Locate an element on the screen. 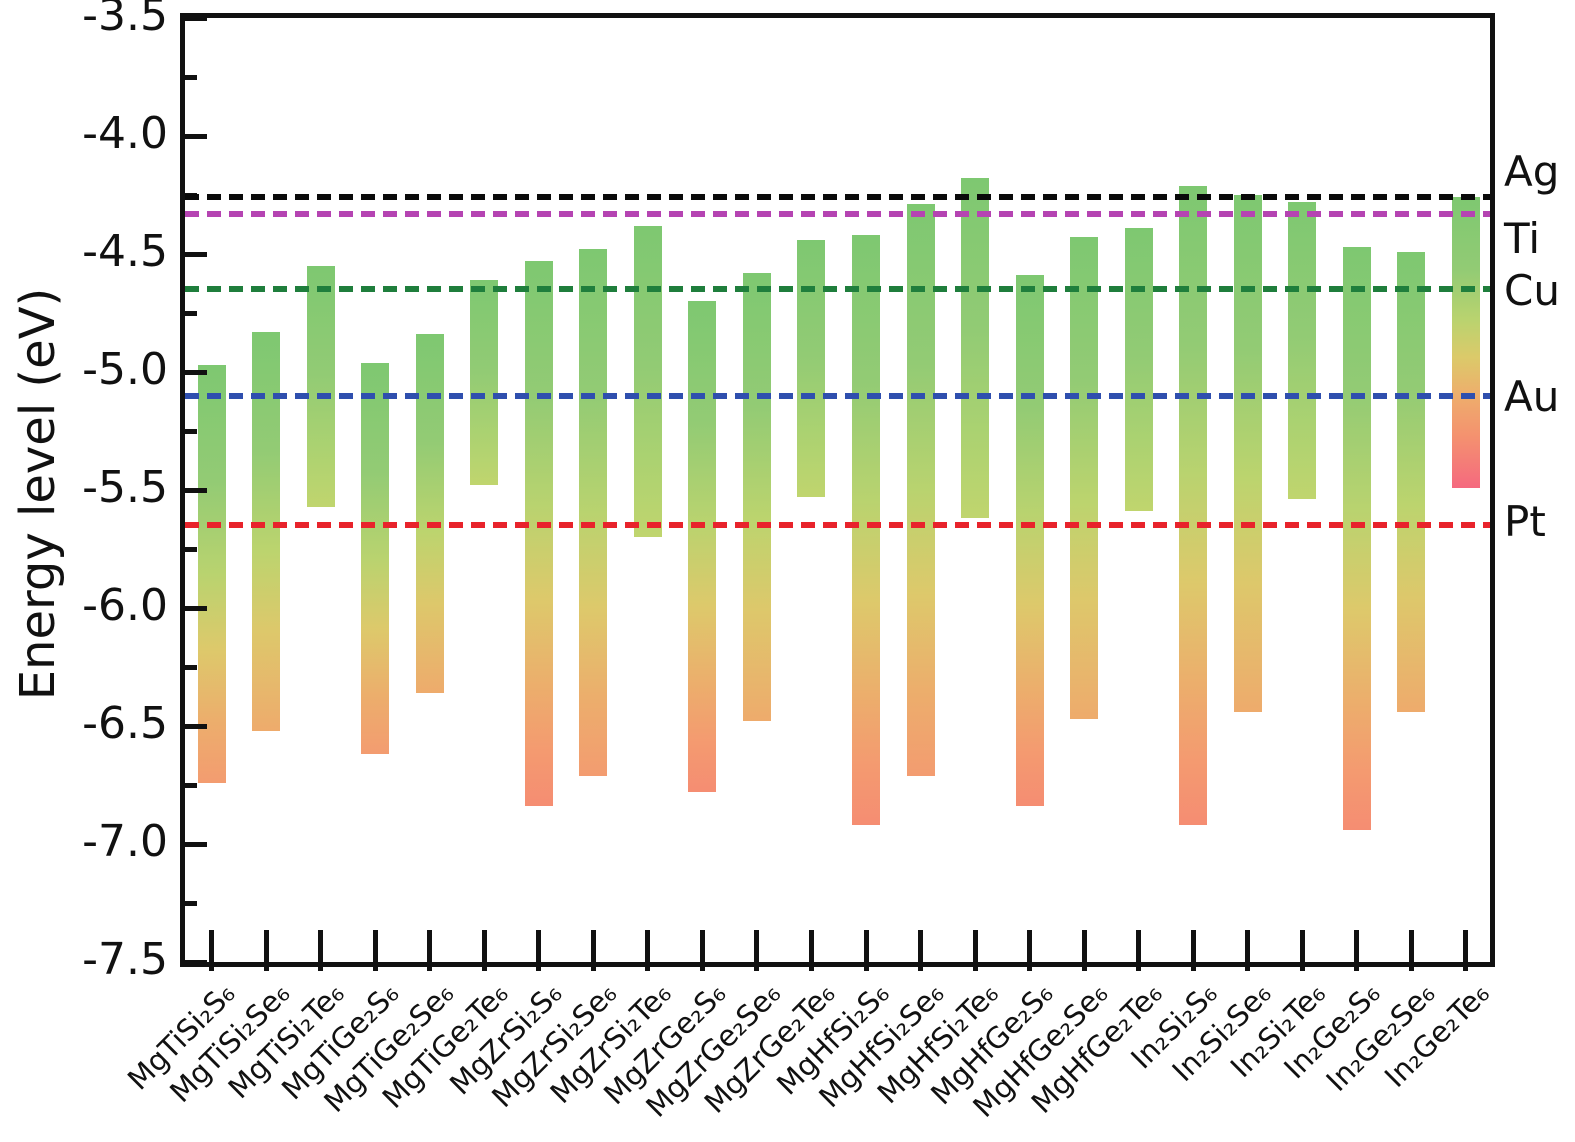  y-tick-label: -4.5 is located at coordinates (125, 251).